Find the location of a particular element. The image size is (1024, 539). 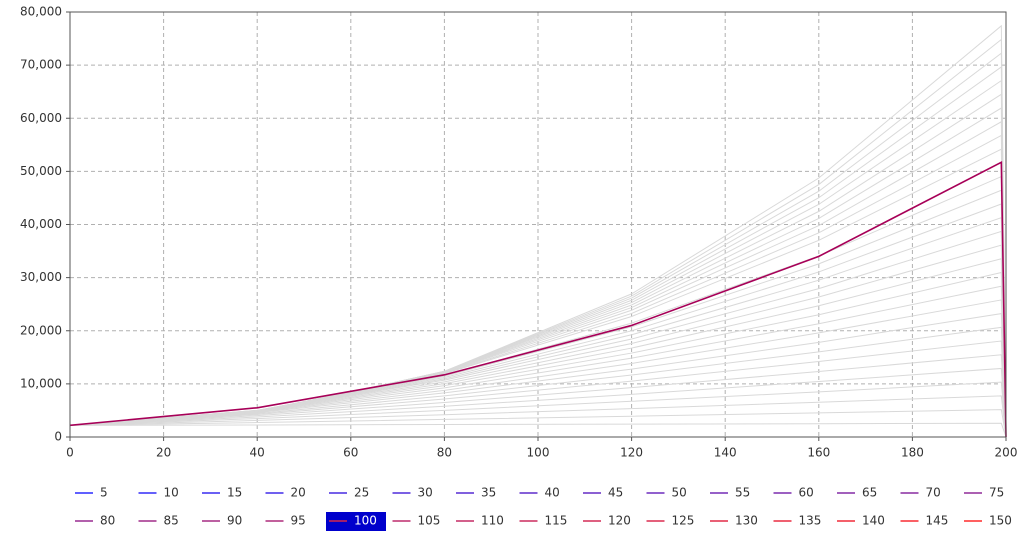

x-tick-label: 40 is located at coordinates (257, 453).